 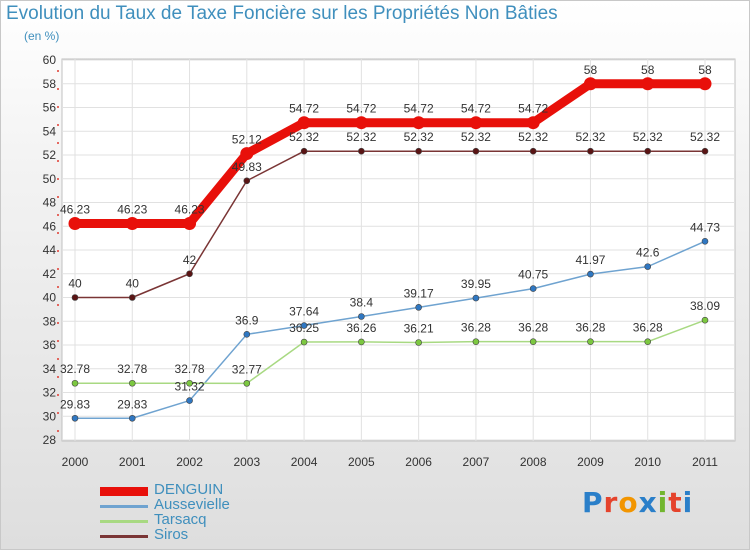 What do you see at coordinates (50, 369) in the screenshot?
I see `y-tick-label: 34` at bounding box center [50, 369].